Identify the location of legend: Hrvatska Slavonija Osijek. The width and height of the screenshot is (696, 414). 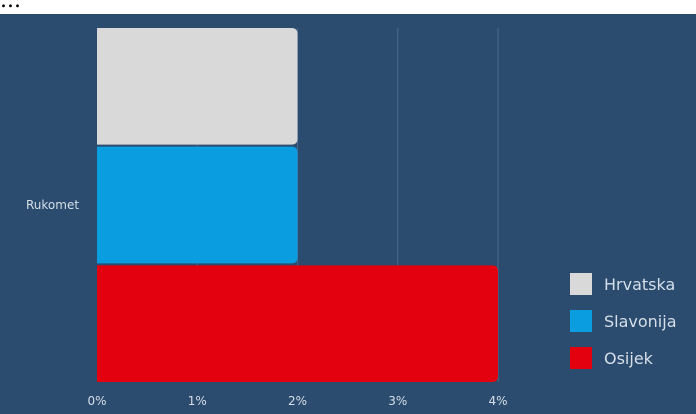
(623, 321).